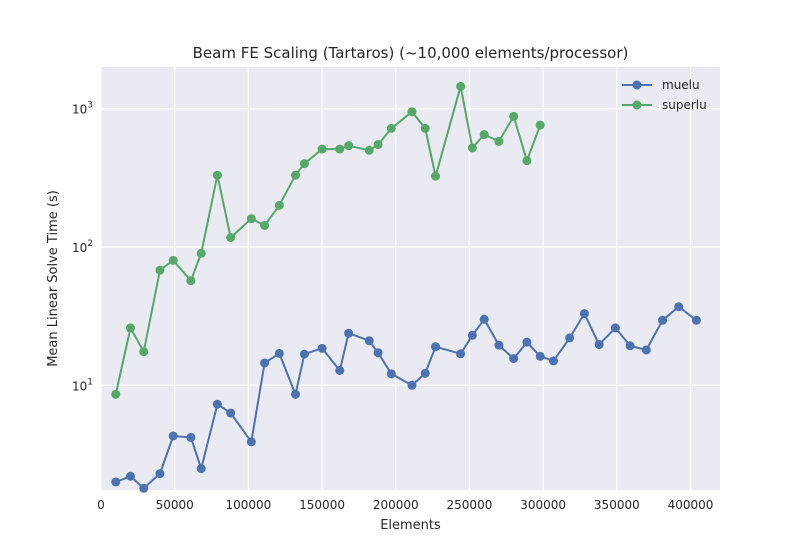 Image resolution: width=800 pixels, height=550 pixels. What do you see at coordinates (53, 278) in the screenshot?
I see `y-axis-label: Mean Linear Solve Time (s)` at bounding box center [53, 278].